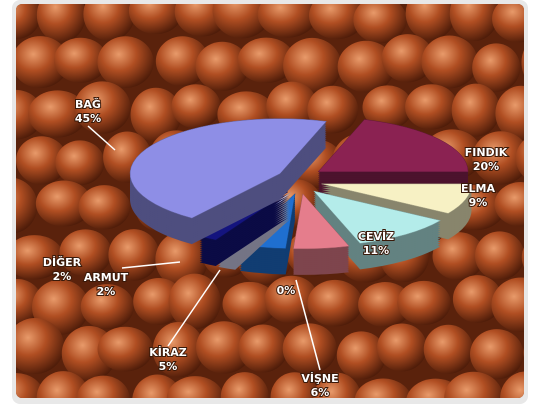  What do you see at coordinates (319, 378) in the screenshot?
I see `category-label: VİŞNE` at bounding box center [319, 378].